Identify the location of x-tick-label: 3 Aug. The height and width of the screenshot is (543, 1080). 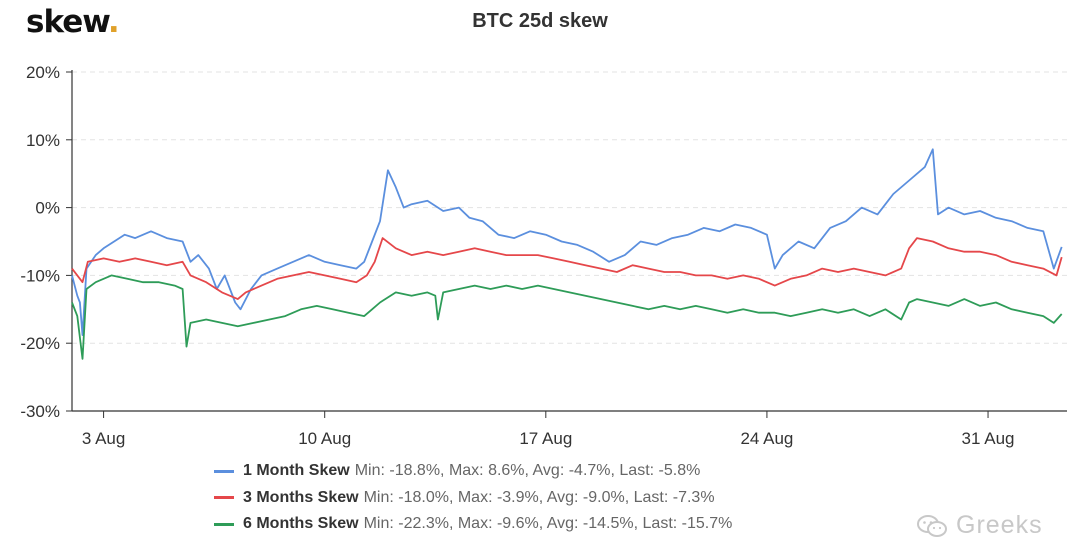
(104, 438).